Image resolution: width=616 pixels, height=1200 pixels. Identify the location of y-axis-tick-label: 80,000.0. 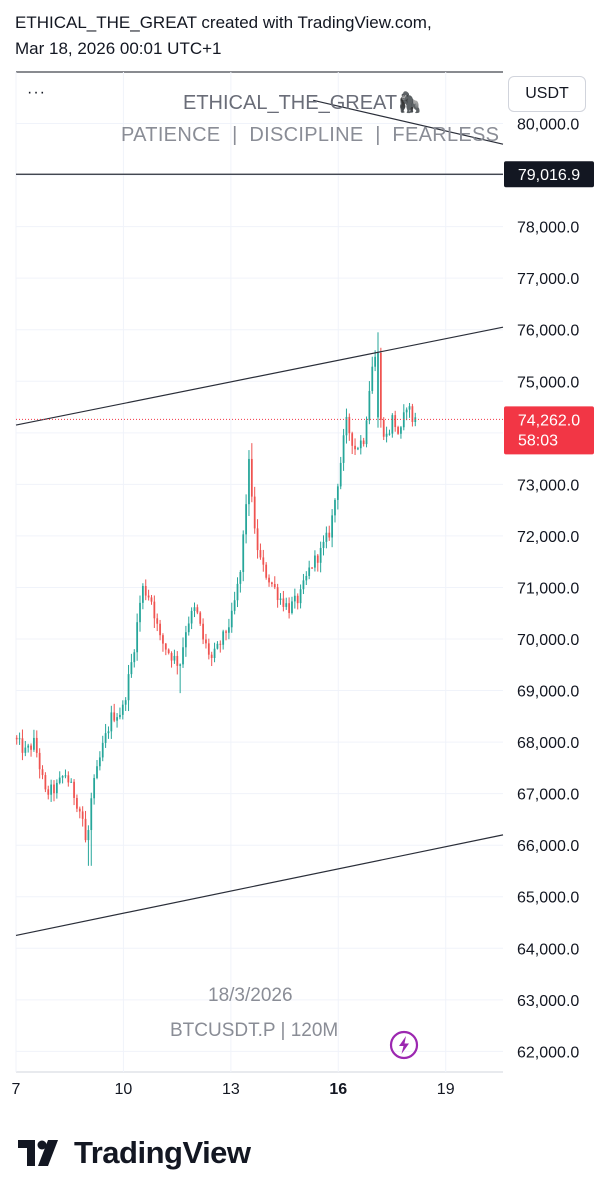
(548, 125).